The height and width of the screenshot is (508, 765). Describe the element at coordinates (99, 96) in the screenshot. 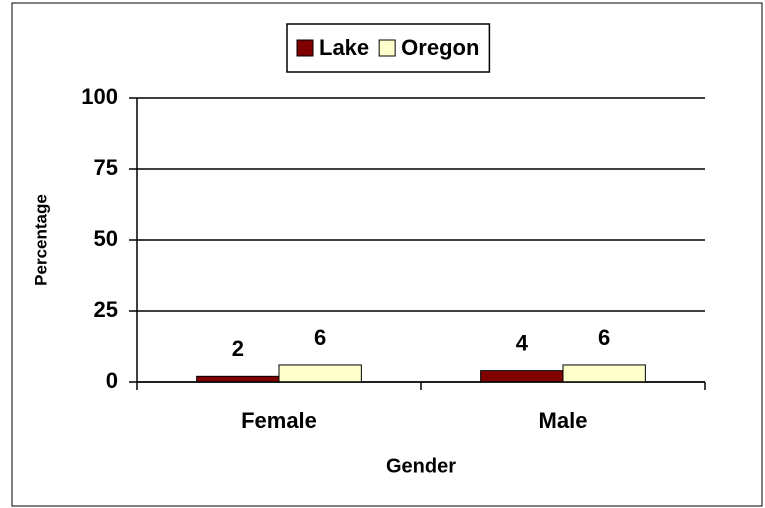

I see `y-tick-label: 100` at that location.